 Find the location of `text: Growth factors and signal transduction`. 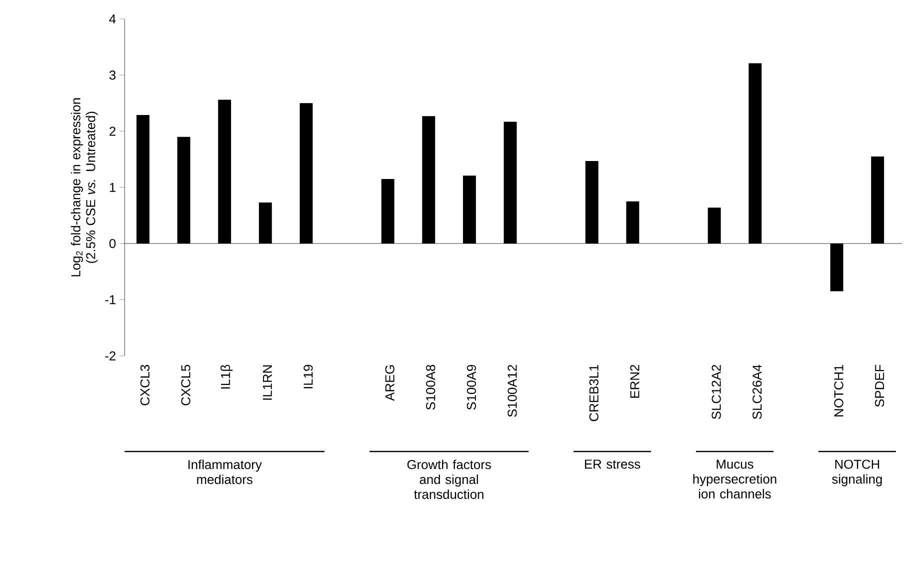

text: Growth factors and signal transduction is located at coordinates (449, 479).